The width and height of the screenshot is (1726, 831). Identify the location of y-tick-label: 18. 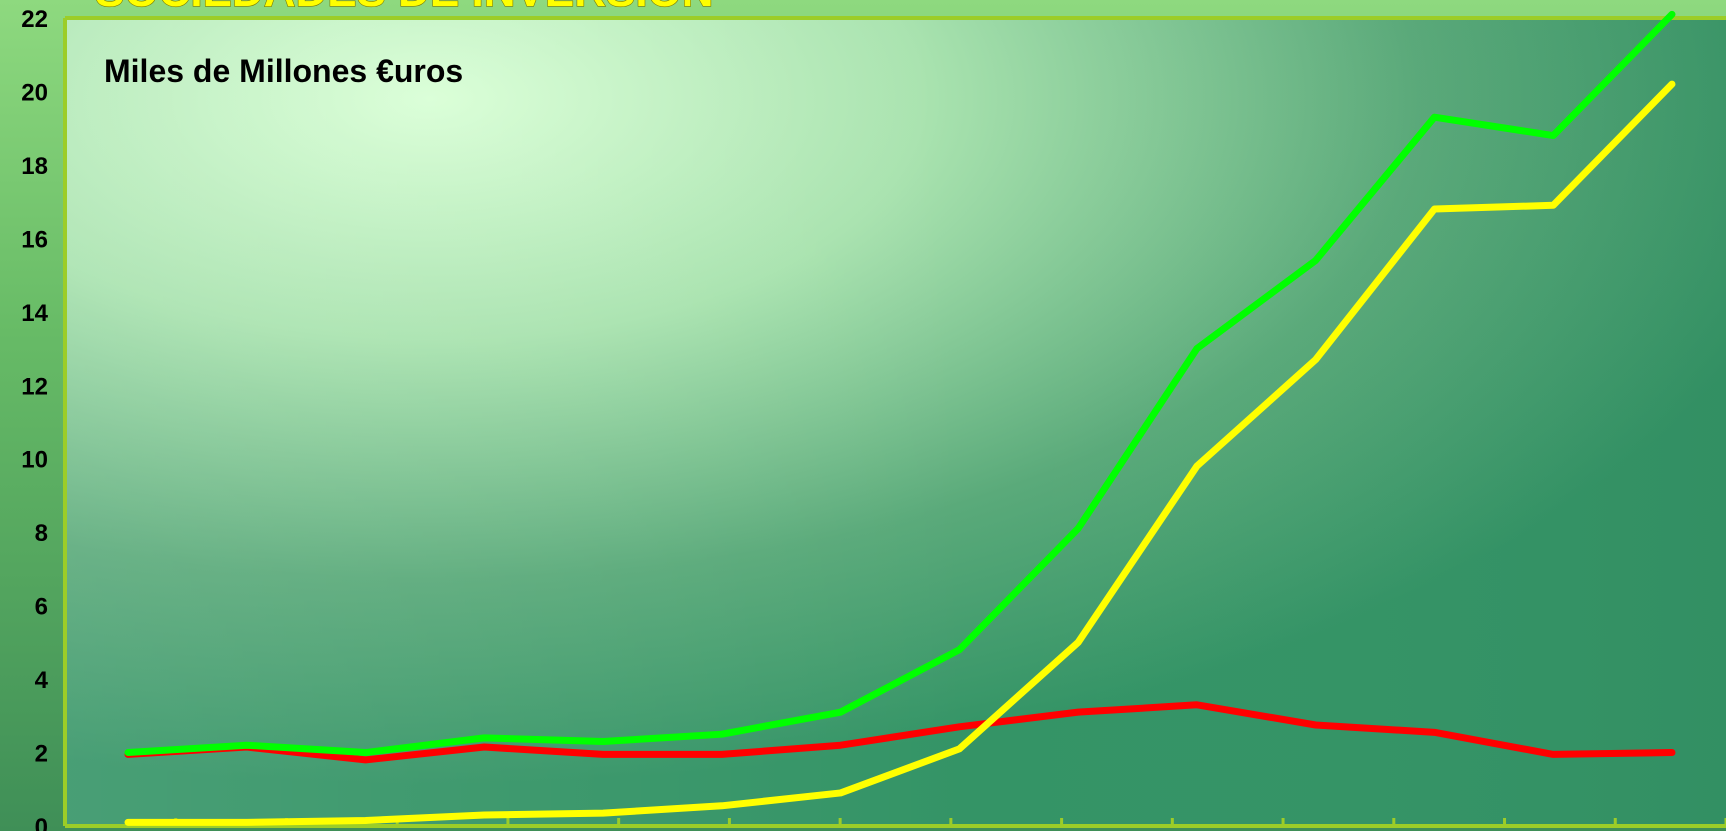
(34, 166).